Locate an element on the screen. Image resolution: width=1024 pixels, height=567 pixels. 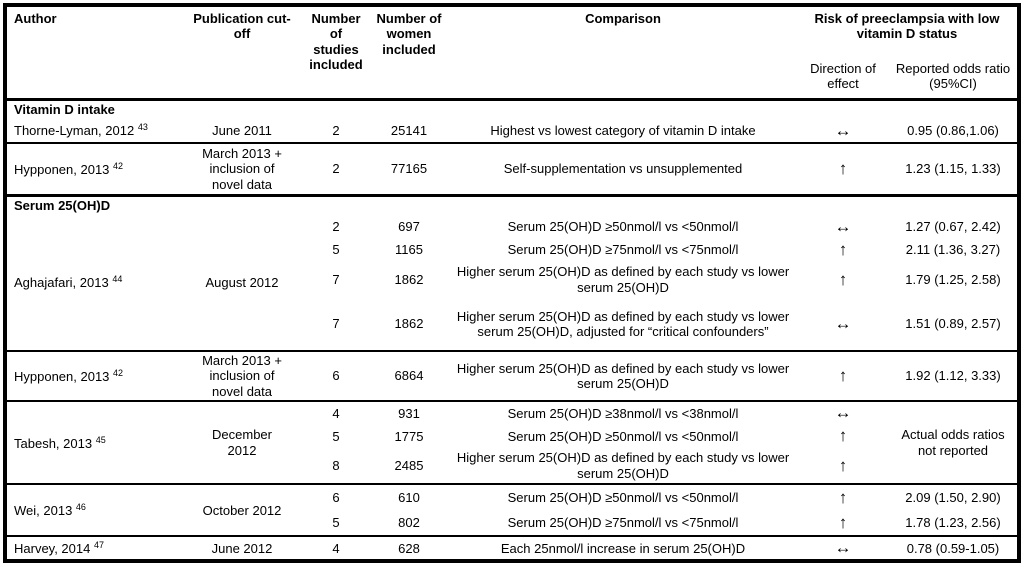
author-cell: Wei, 2013 46 is located at coordinates (93, 510).